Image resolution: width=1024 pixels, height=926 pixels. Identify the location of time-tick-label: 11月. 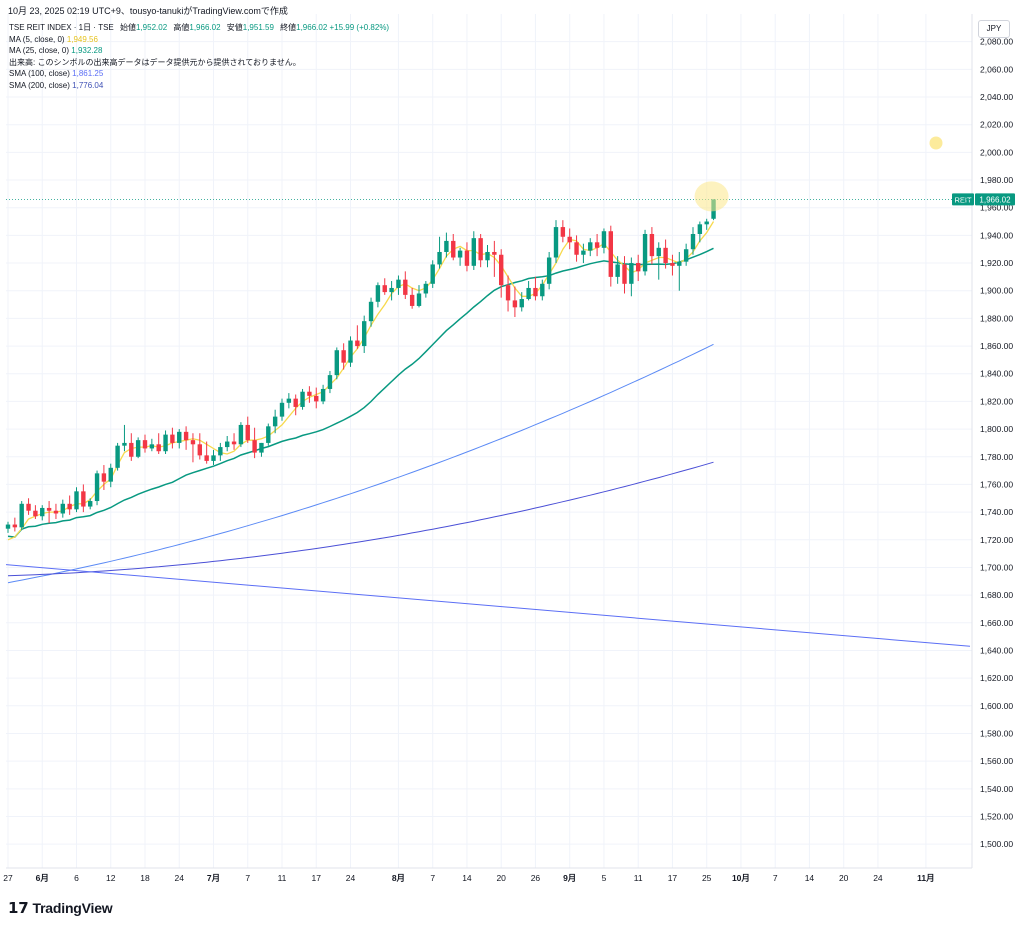
(926, 878).